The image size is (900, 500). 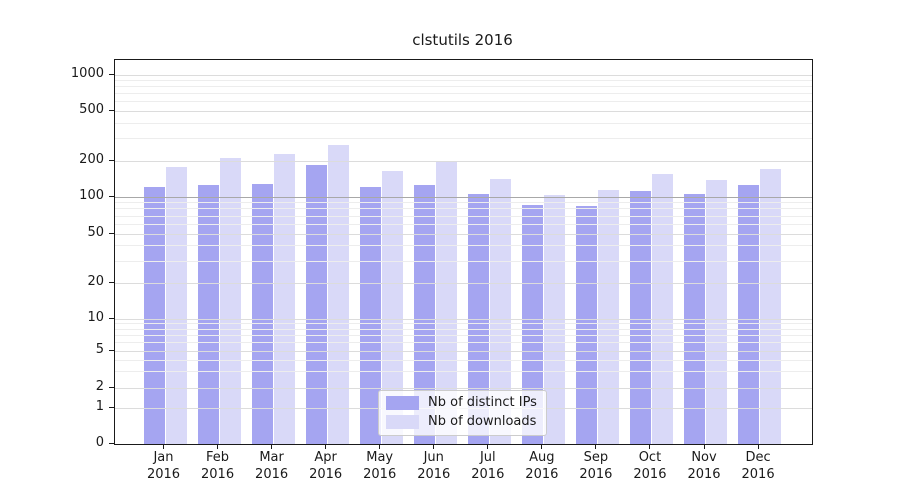 I want to click on y-tick-label: 1000, so click(x=87, y=73).